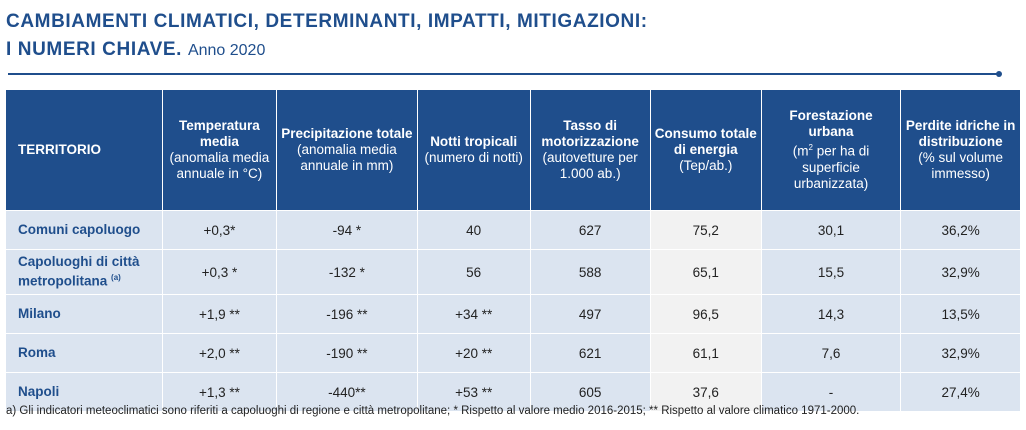 Image resolution: width=1026 pixels, height=430 pixels. Describe the element at coordinates (347, 391) in the screenshot. I see `value-cell: -440**` at that location.